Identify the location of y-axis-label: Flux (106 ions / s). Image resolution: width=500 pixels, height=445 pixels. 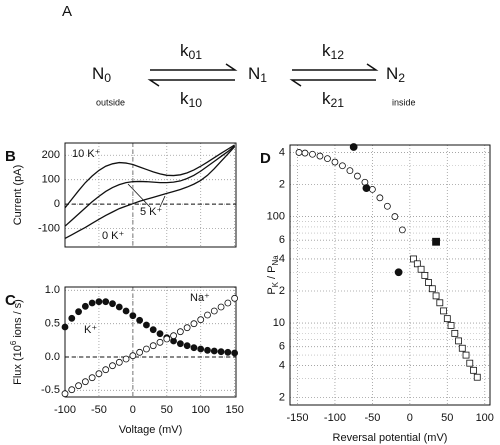
(16, 342).